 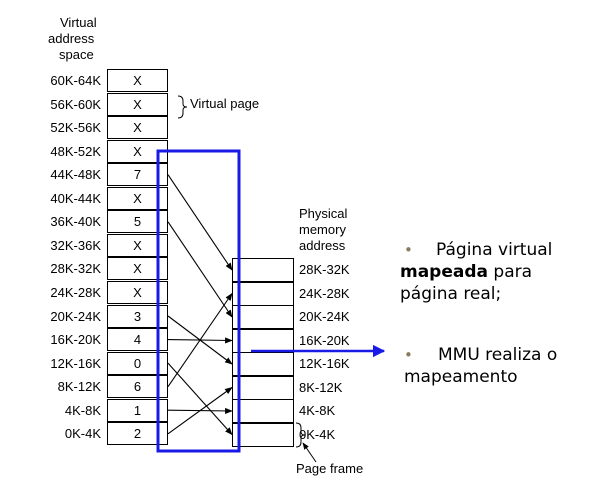 What do you see at coordinates (492, 294) in the screenshot?
I see `bullet-1-line-3: página real;` at bounding box center [492, 294].